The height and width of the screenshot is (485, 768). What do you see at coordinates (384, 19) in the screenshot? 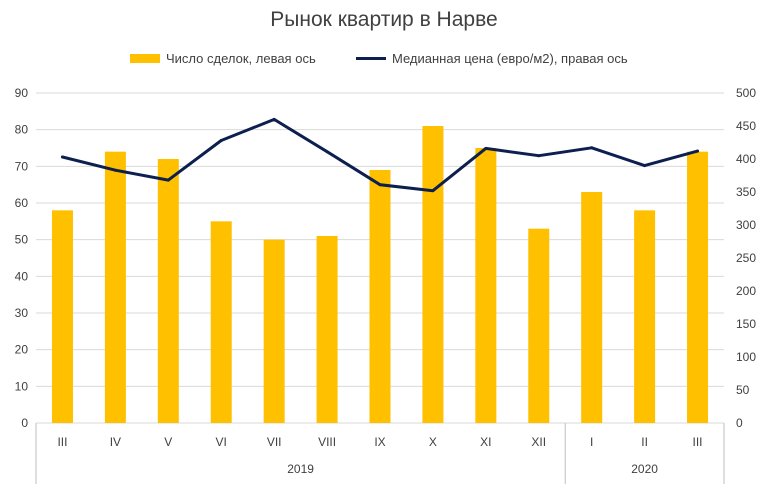
I see `chart-title: Рынок квартир в Нарве` at bounding box center [384, 19].